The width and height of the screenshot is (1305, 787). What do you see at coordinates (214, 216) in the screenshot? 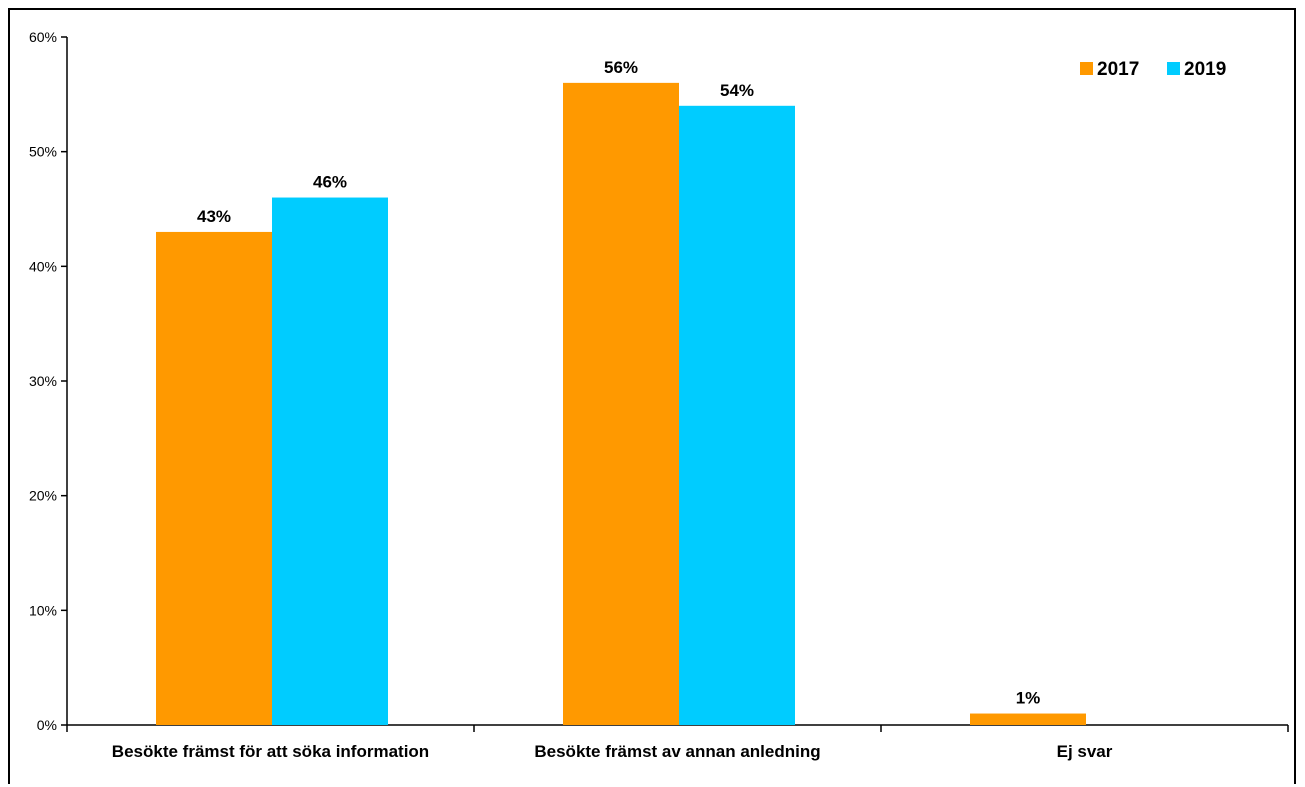
I see `data-label: 43%` at bounding box center [214, 216].